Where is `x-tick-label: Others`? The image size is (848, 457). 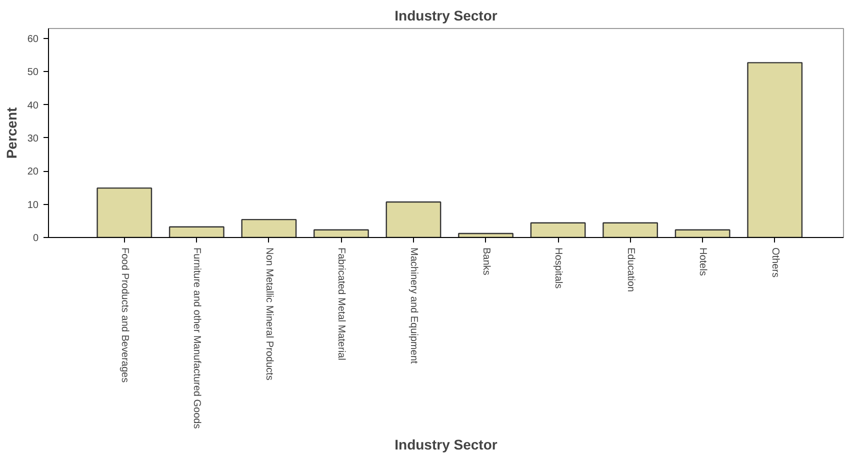
x-tick-label: Others is located at coordinates (774, 263).